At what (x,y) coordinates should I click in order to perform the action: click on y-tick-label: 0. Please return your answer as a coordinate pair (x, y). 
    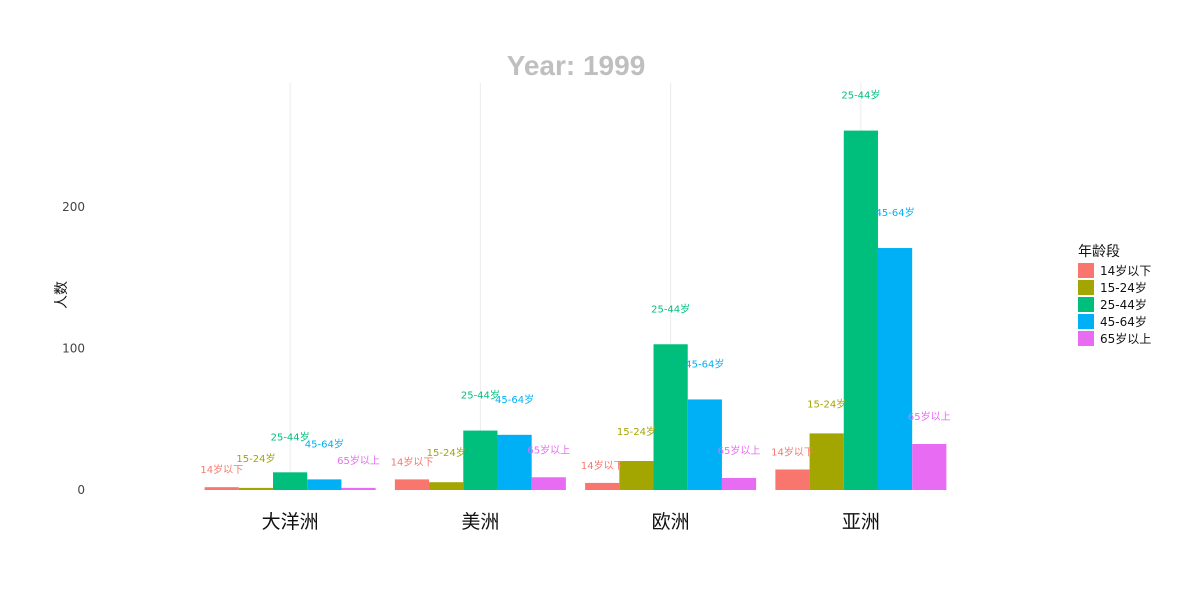
    Looking at the image, I should click on (81, 490).